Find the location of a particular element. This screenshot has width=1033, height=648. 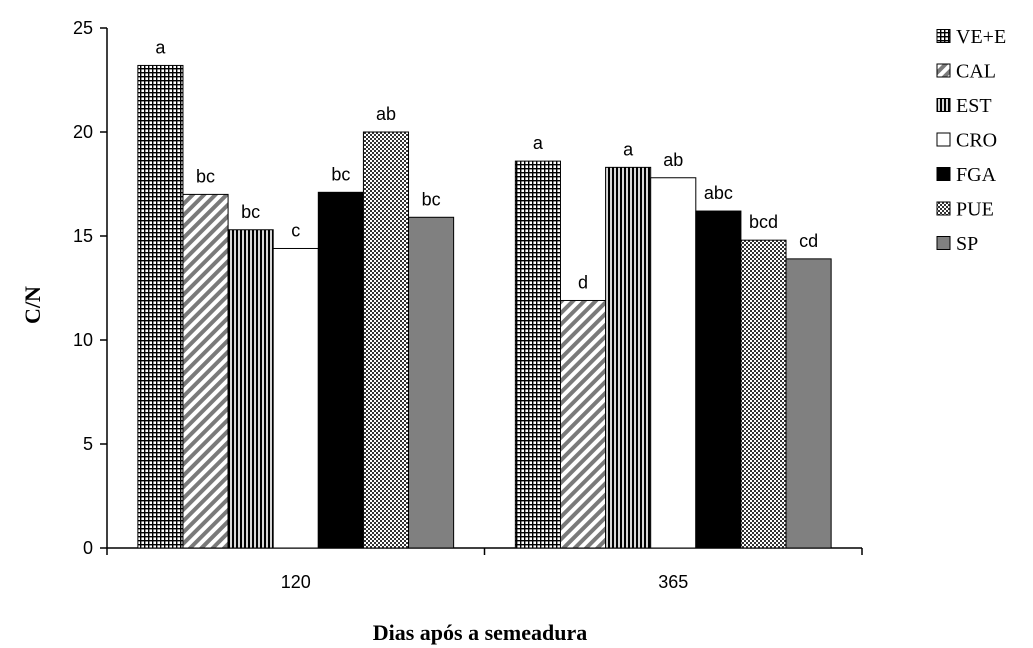

legend-label: VE+E is located at coordinates (981, 37).